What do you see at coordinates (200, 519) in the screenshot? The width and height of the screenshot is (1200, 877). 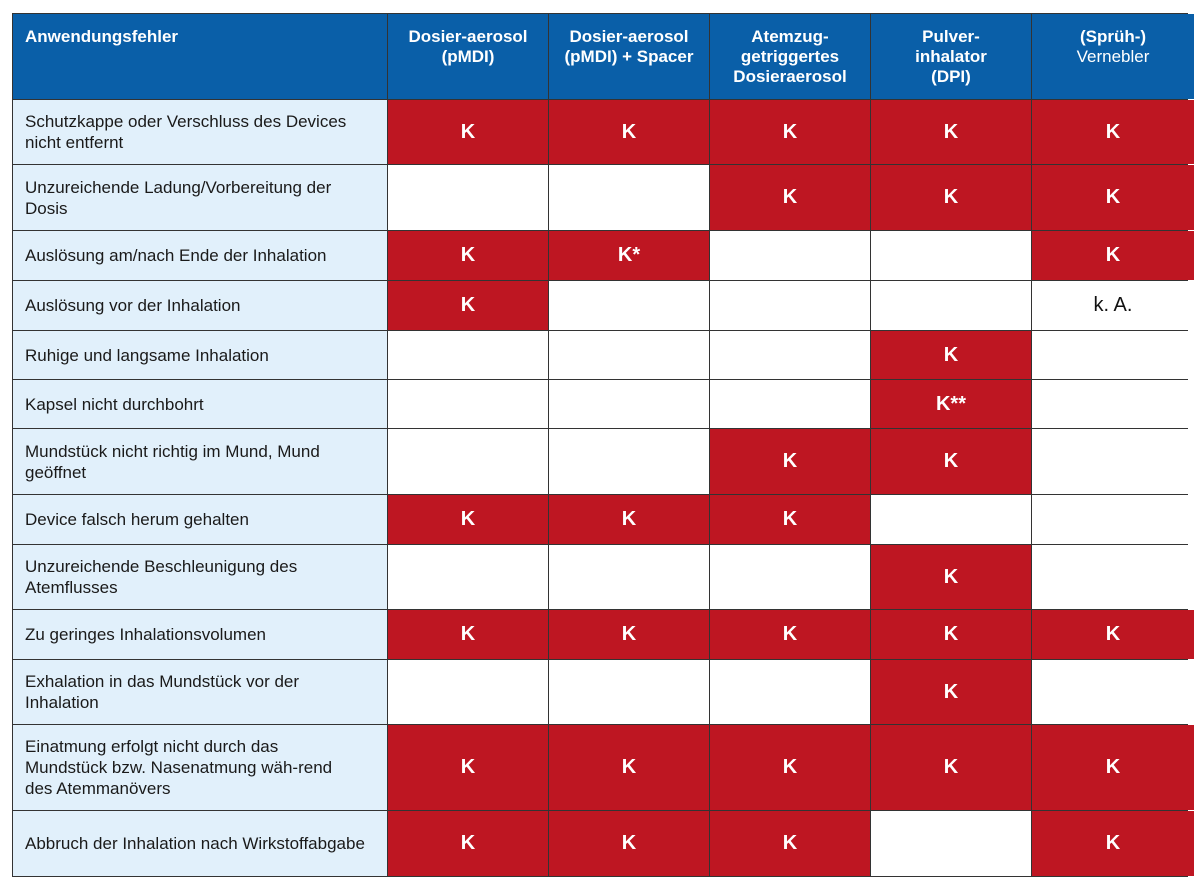 I see `row-label: Device falsch herum gehalten` at bounding box center [200, 519].